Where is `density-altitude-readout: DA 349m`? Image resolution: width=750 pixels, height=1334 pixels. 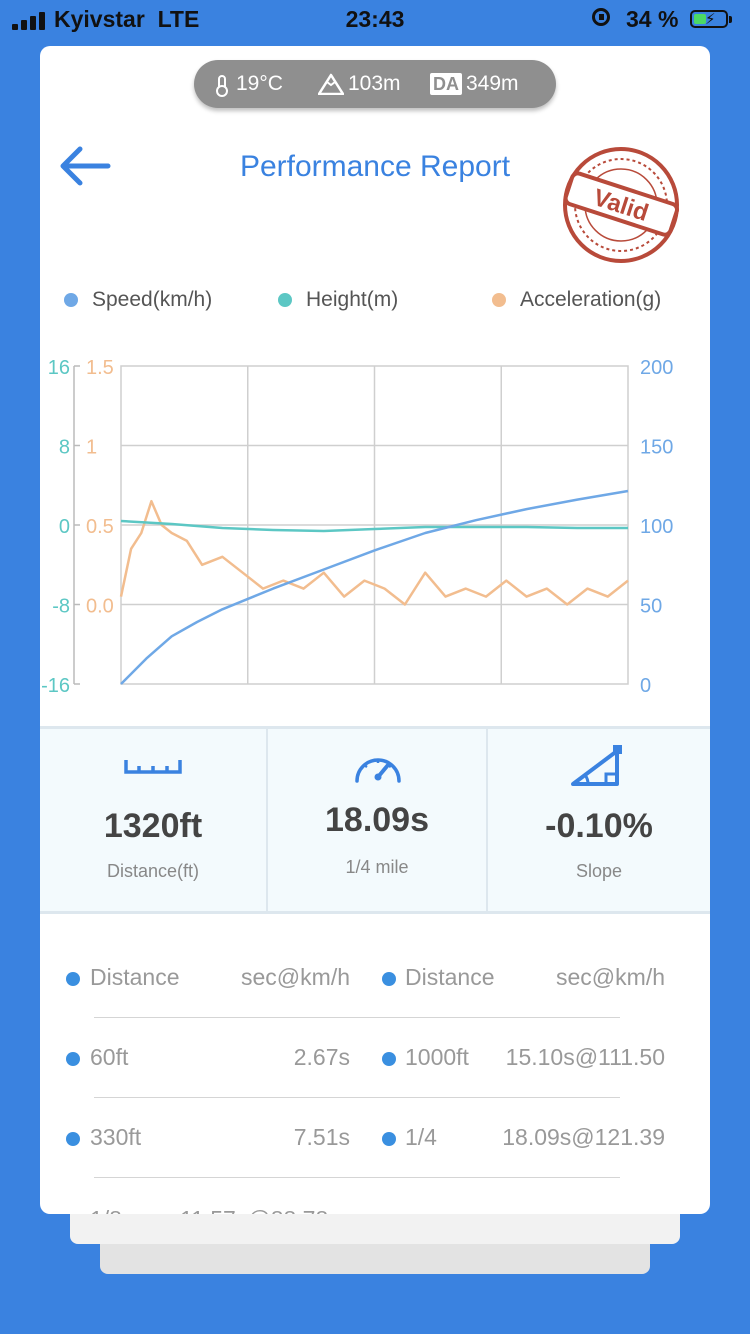 density-altitude-readout: DA 349m is located at coordinates (474, 84).